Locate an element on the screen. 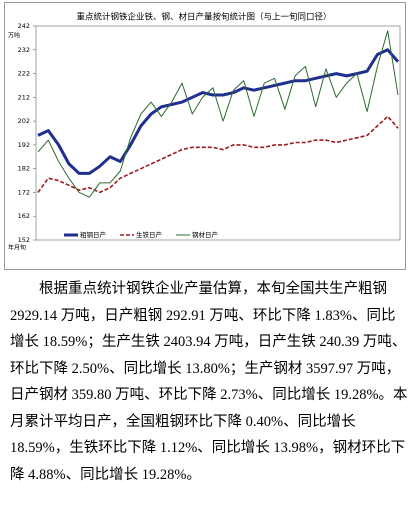 The height and width of the screenshot is (506, 411). legend-label: 钢材日产 is located at coordinates (205, 234).